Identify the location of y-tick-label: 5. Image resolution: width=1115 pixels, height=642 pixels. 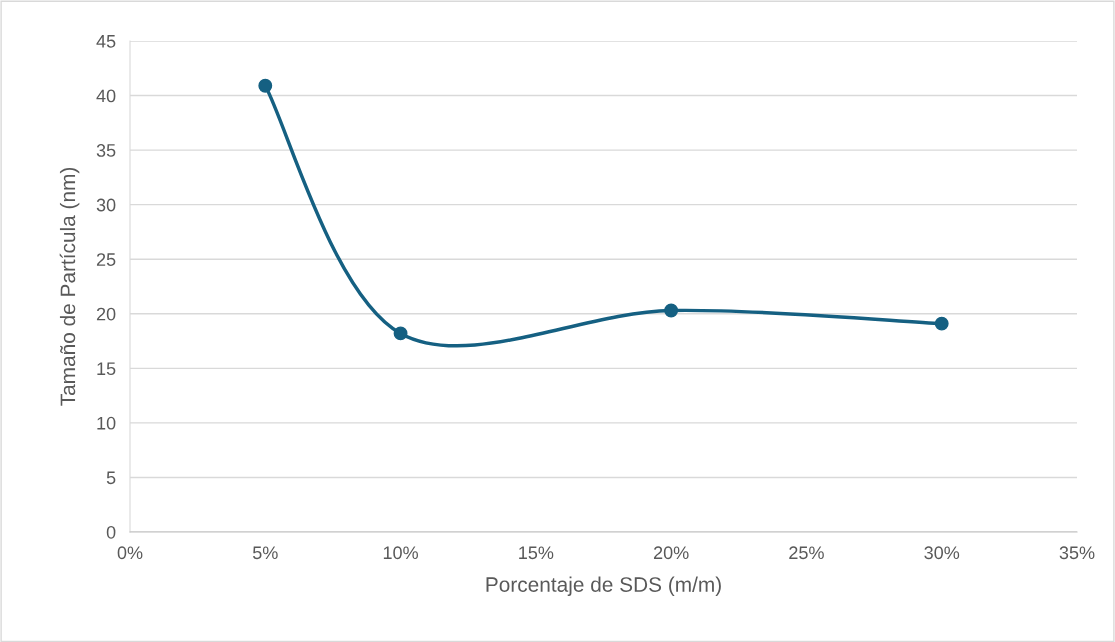
(111, 478).